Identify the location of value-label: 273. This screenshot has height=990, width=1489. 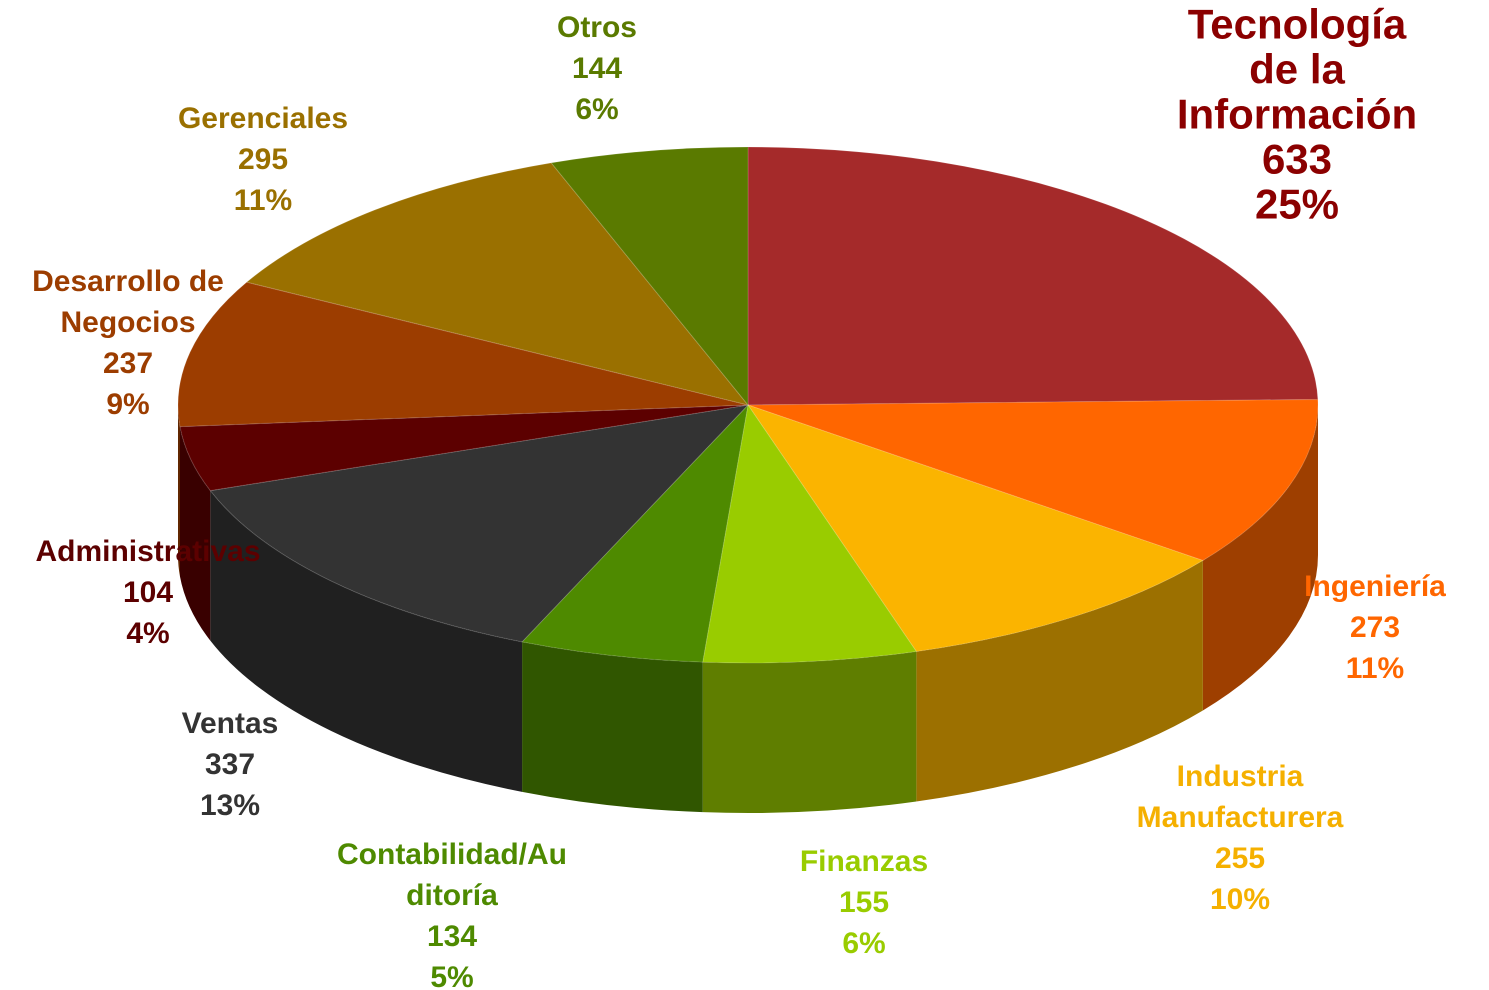
(1375, 627).